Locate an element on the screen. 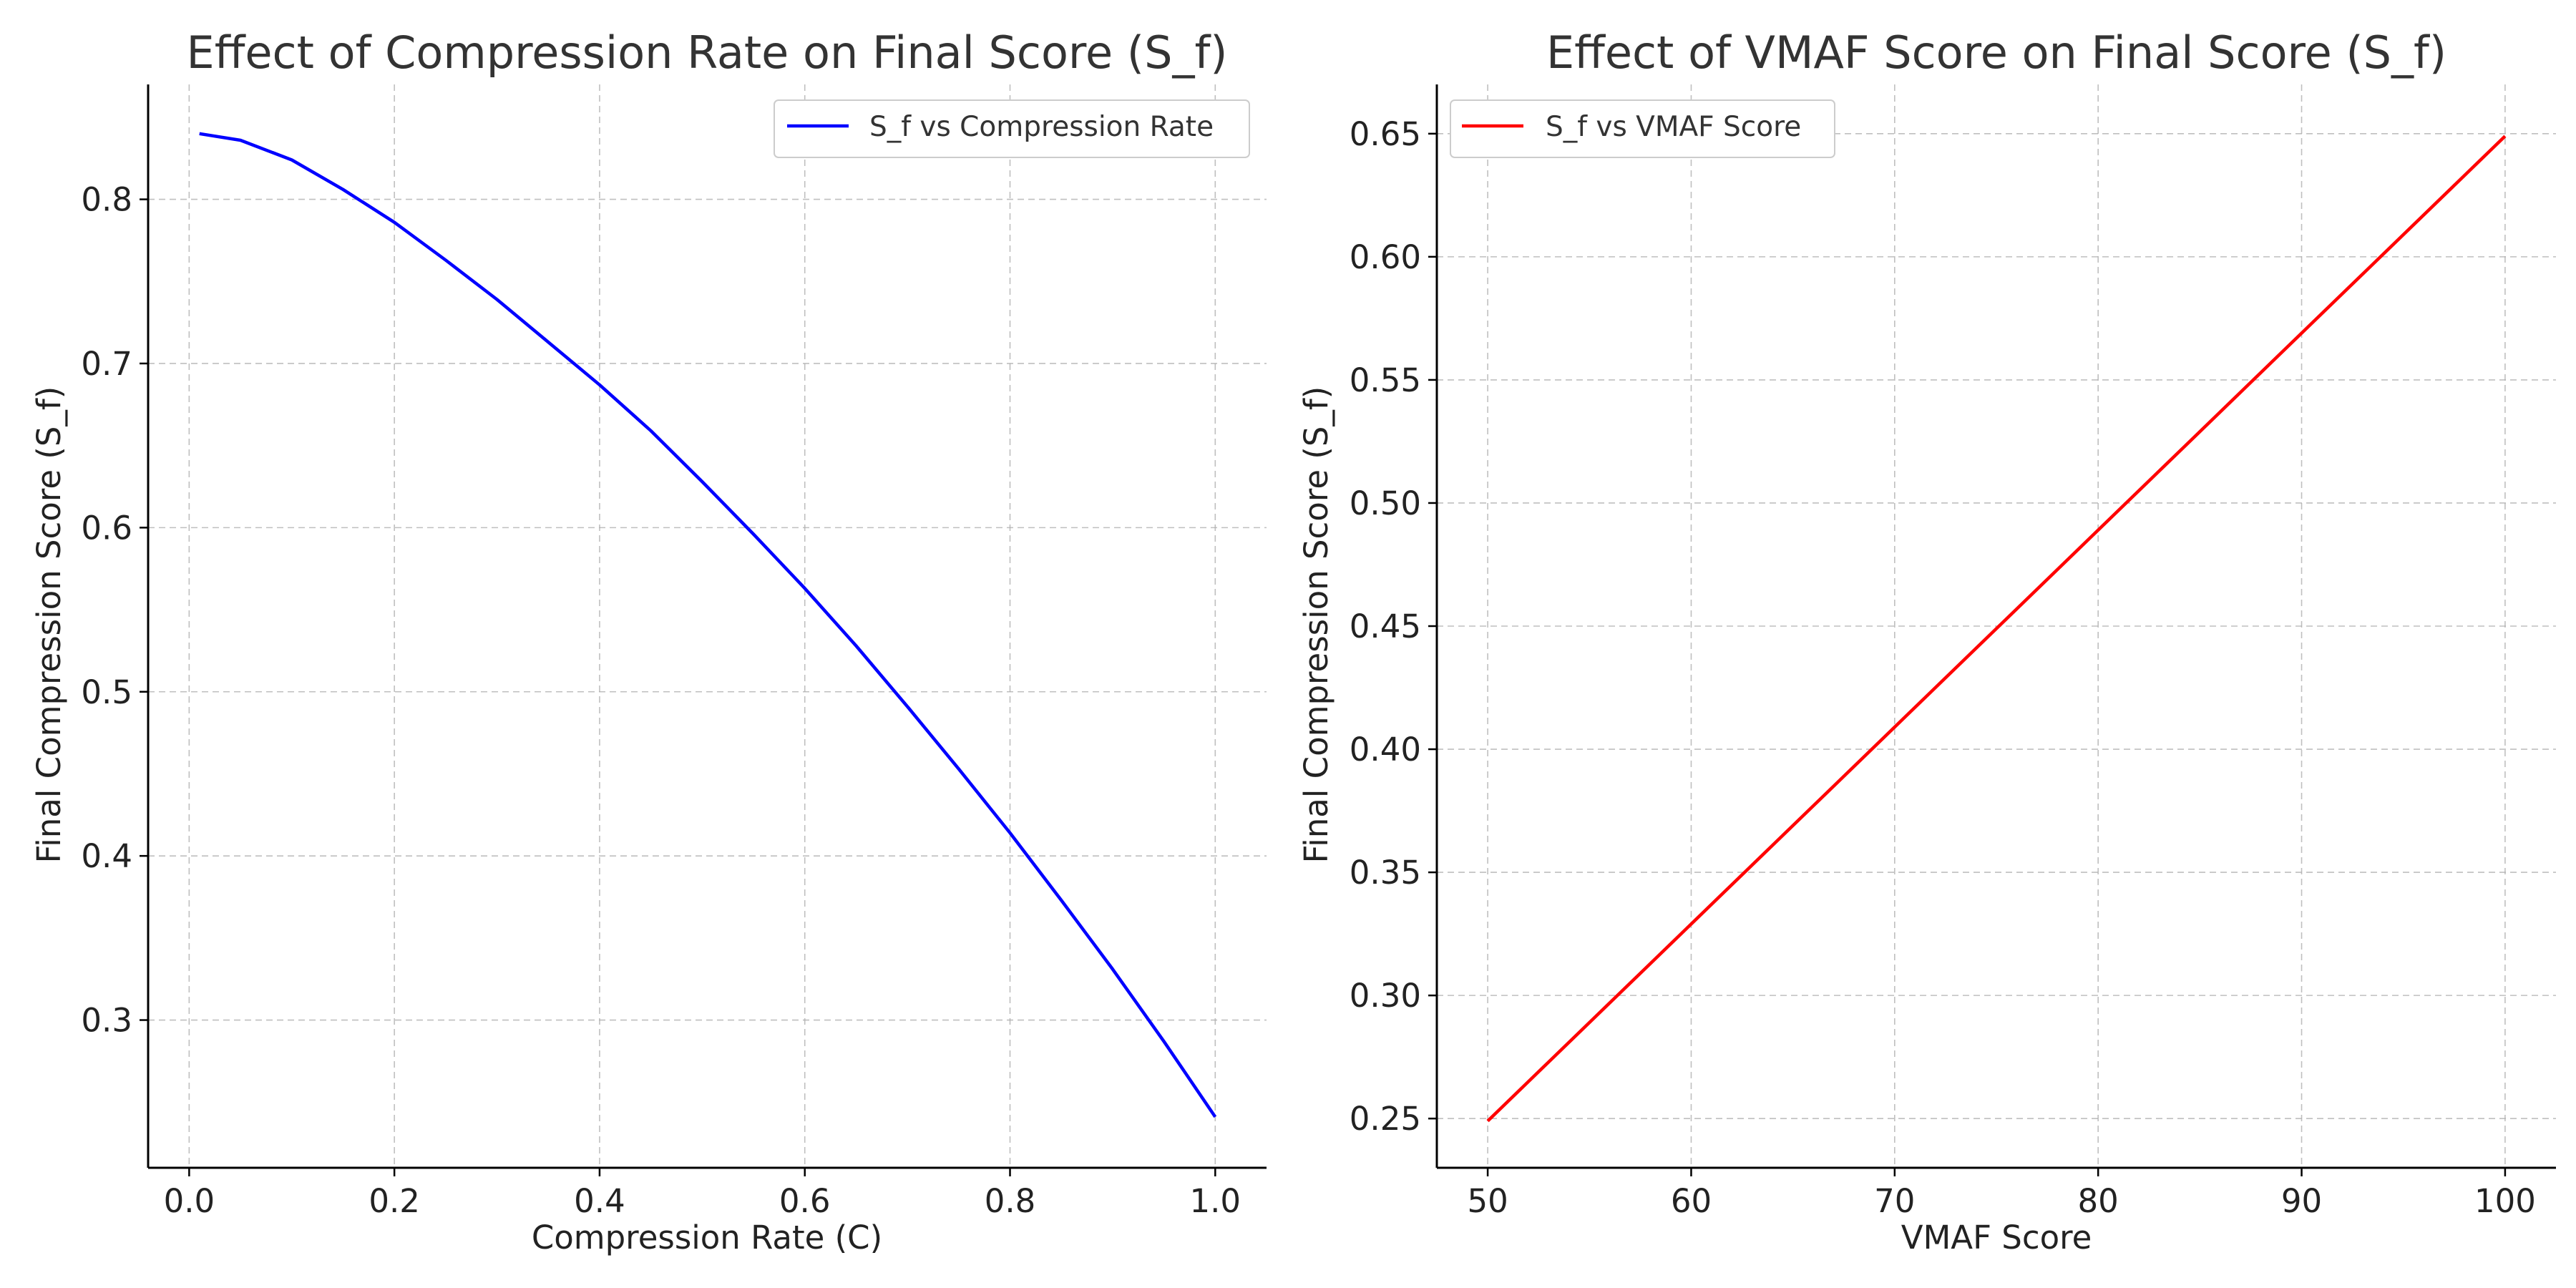 This screenshot has width=2576, height=1288. y-tick-label: 0.45 is located at coordinates (1385, 626).